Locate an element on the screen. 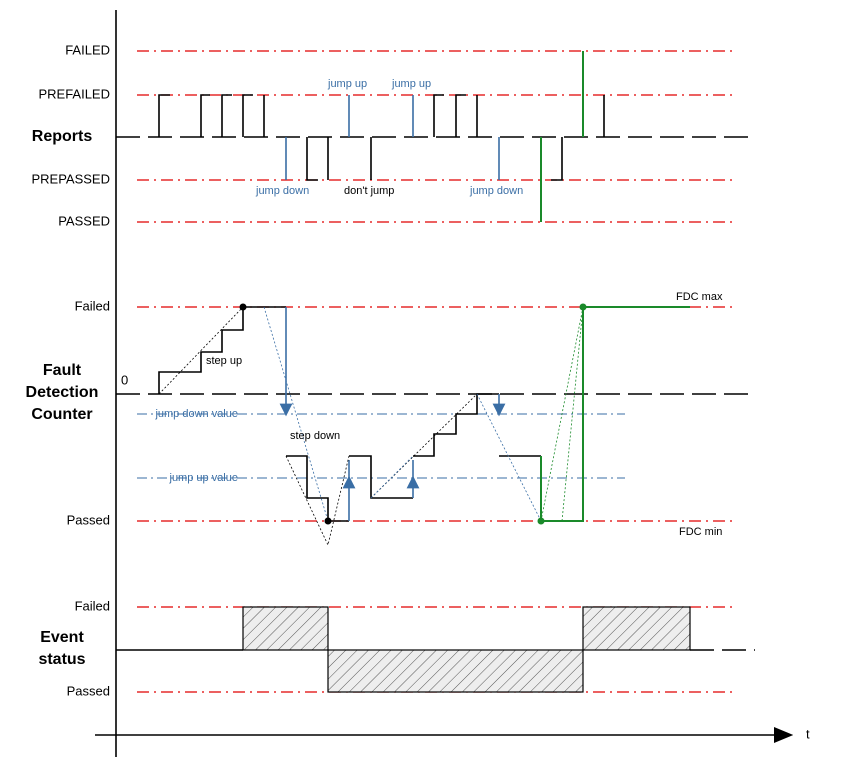 The height and width of the screenshot is (768, 860). annotation: step up is located at coordinates (224, 361).